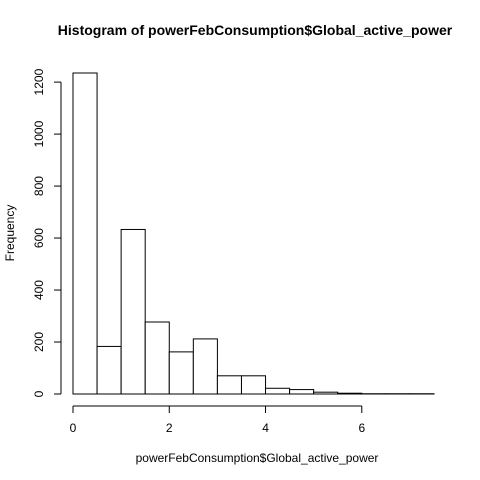  What do you see at coordinates (47, 232) in the screenshot?
I see `y-axis: 0 200 400 600 800 1000 1200` at bounding box center [47, 232].